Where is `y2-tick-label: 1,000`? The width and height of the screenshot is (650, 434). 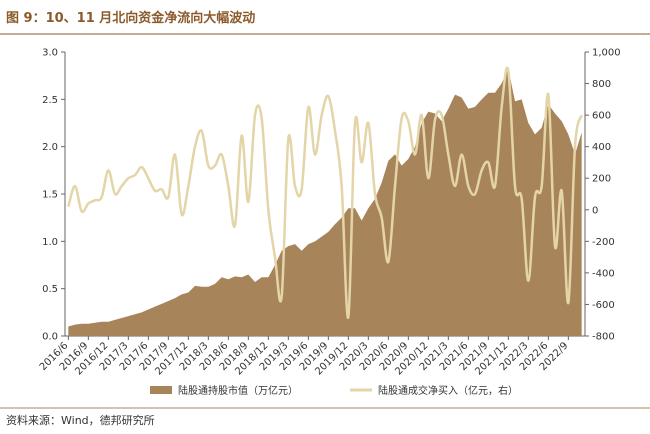
y2-tick-label: 1,000 is located at coordinates (606, 53).